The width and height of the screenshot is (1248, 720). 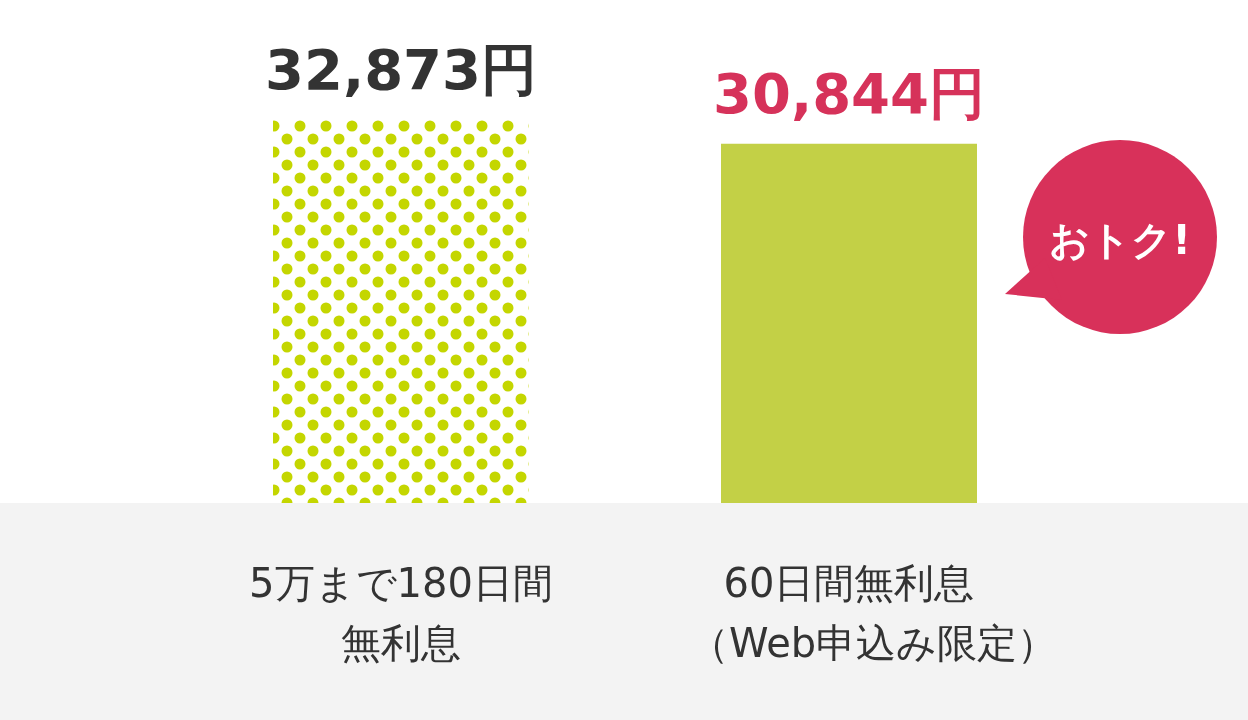 I want to click on data-label: 30,844円, so click(x=849, y=93).